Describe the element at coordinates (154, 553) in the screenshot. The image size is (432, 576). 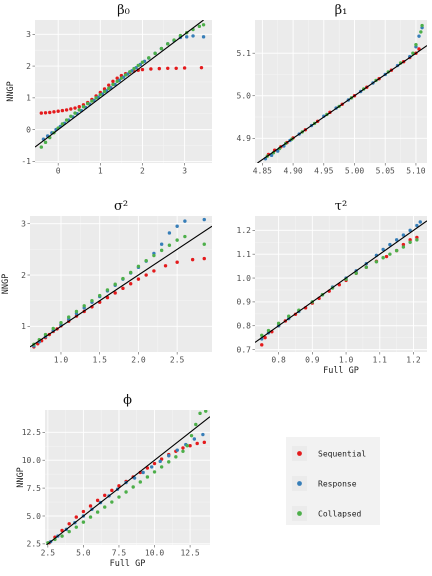
I see `x-tick-label: 10.0` at that location.